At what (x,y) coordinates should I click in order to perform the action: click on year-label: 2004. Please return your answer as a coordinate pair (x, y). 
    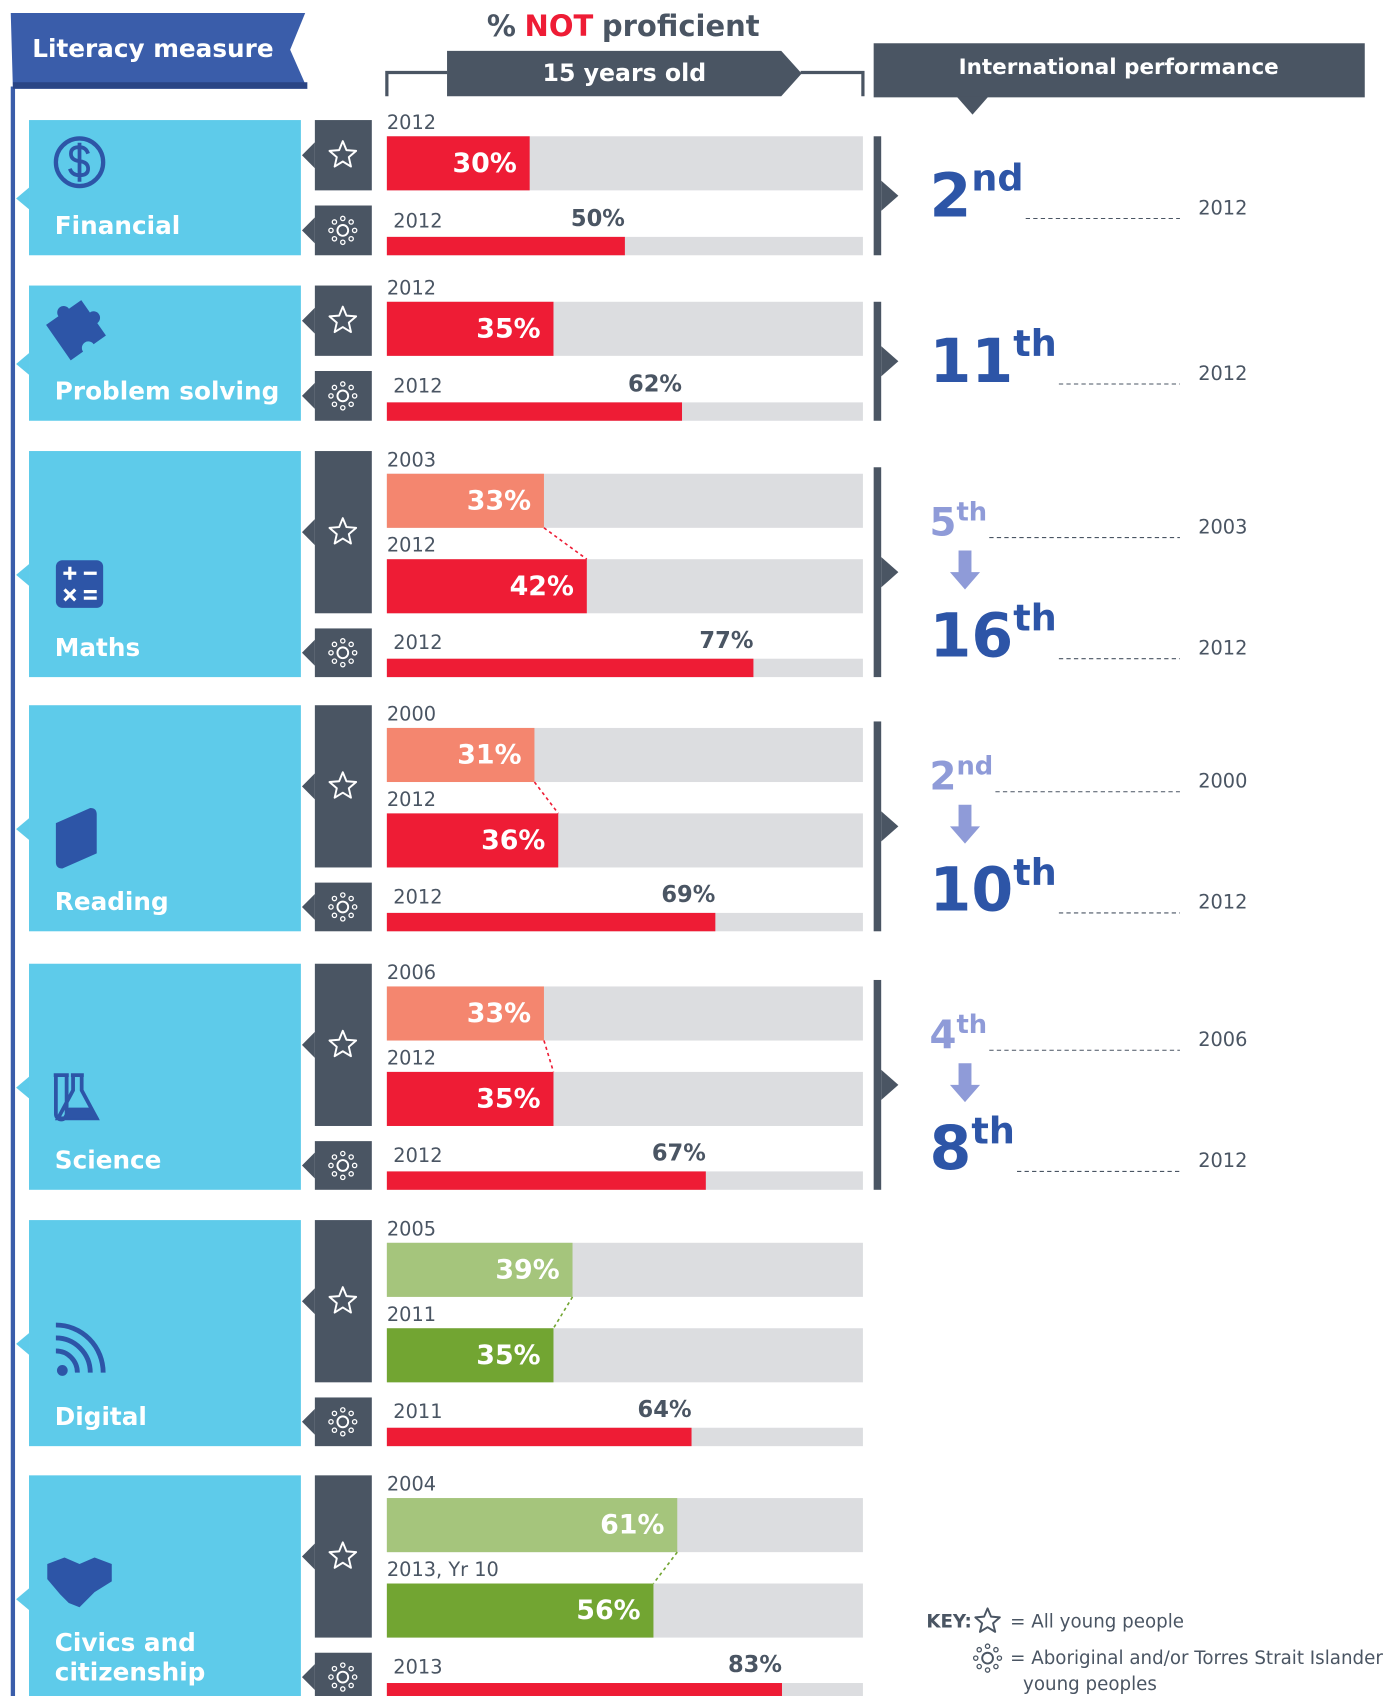
    Looking at the image, I should click on (411, 1484).